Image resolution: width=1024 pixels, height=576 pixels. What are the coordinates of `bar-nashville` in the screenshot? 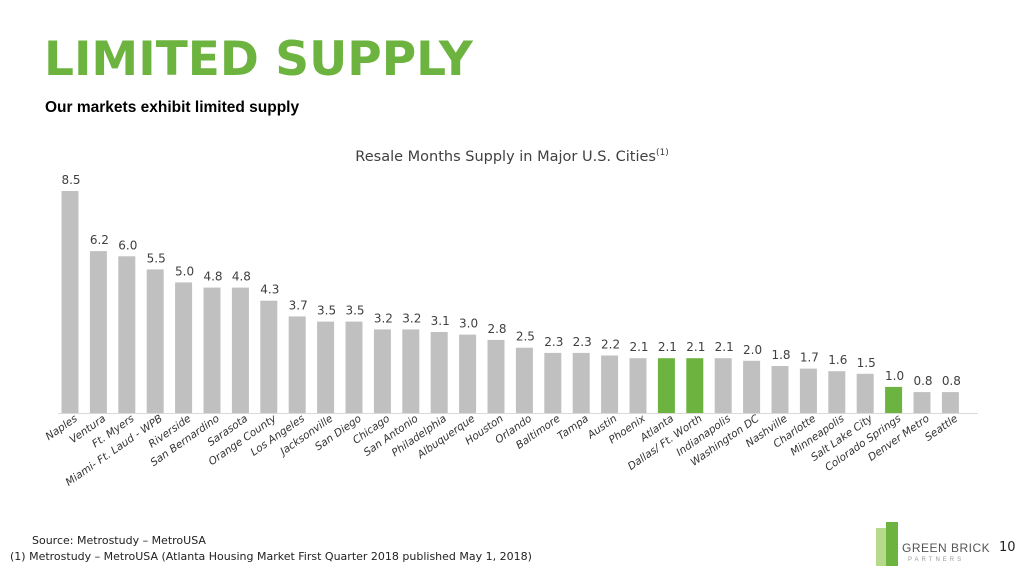 It's located at (780, 389).